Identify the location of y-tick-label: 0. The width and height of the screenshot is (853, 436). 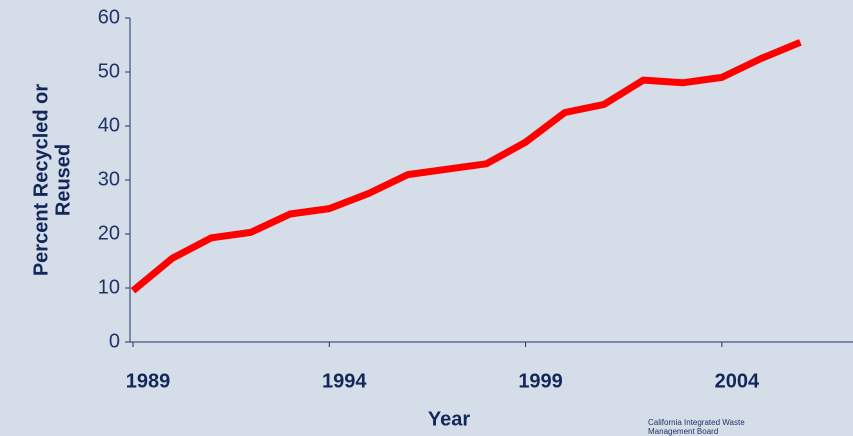
(114, 341).